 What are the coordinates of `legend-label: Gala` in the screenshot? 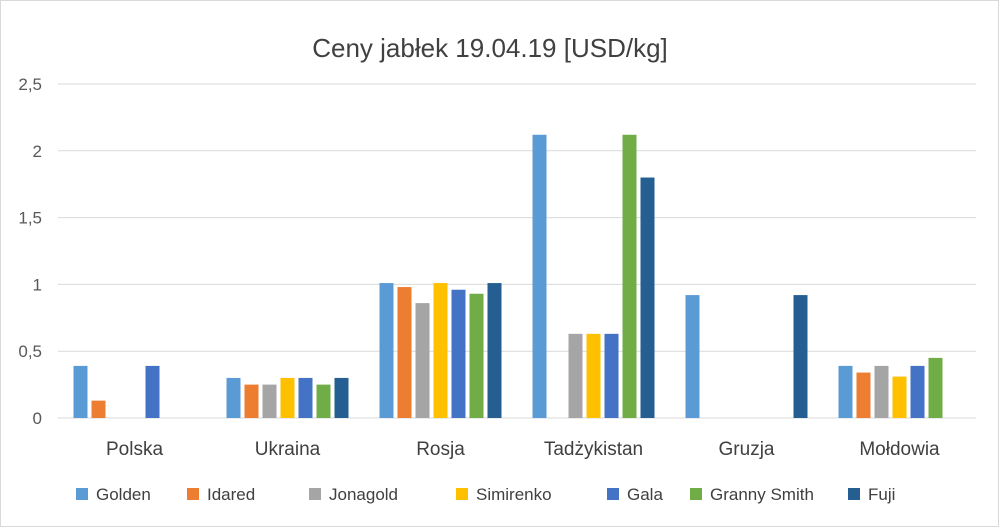 It's located at (645, 494).